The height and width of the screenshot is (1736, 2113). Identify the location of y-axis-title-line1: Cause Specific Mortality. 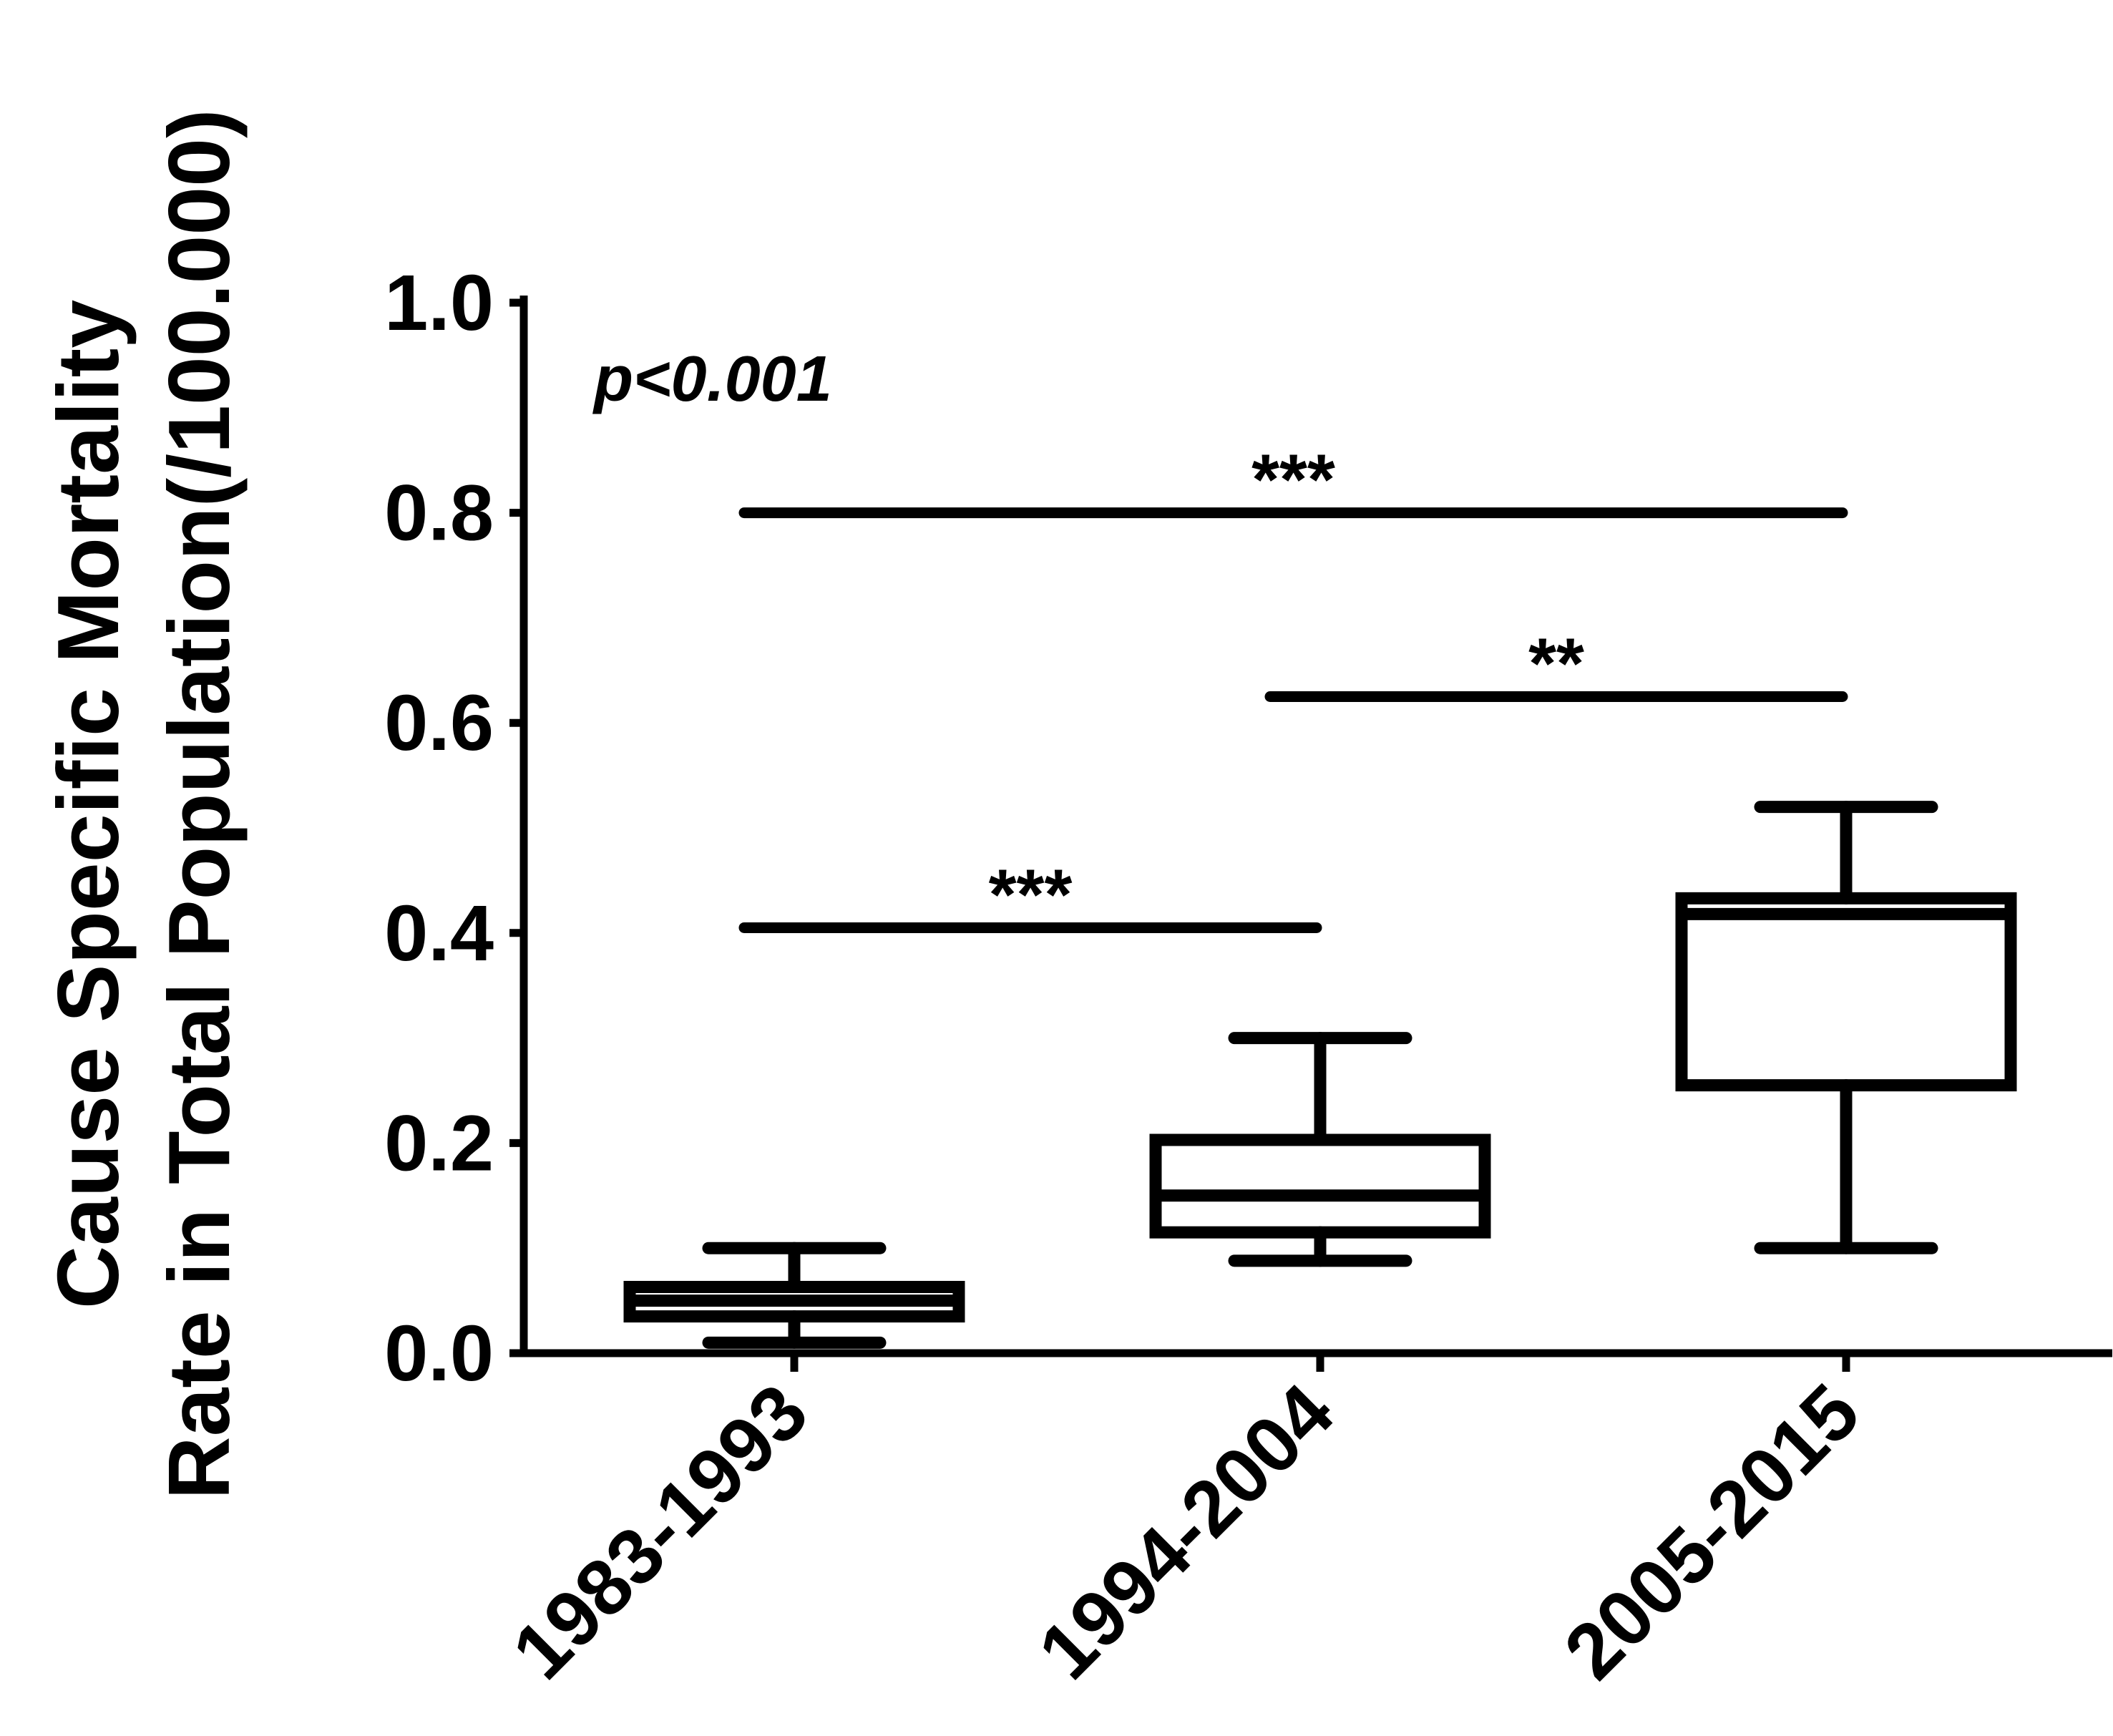
(88, 805).